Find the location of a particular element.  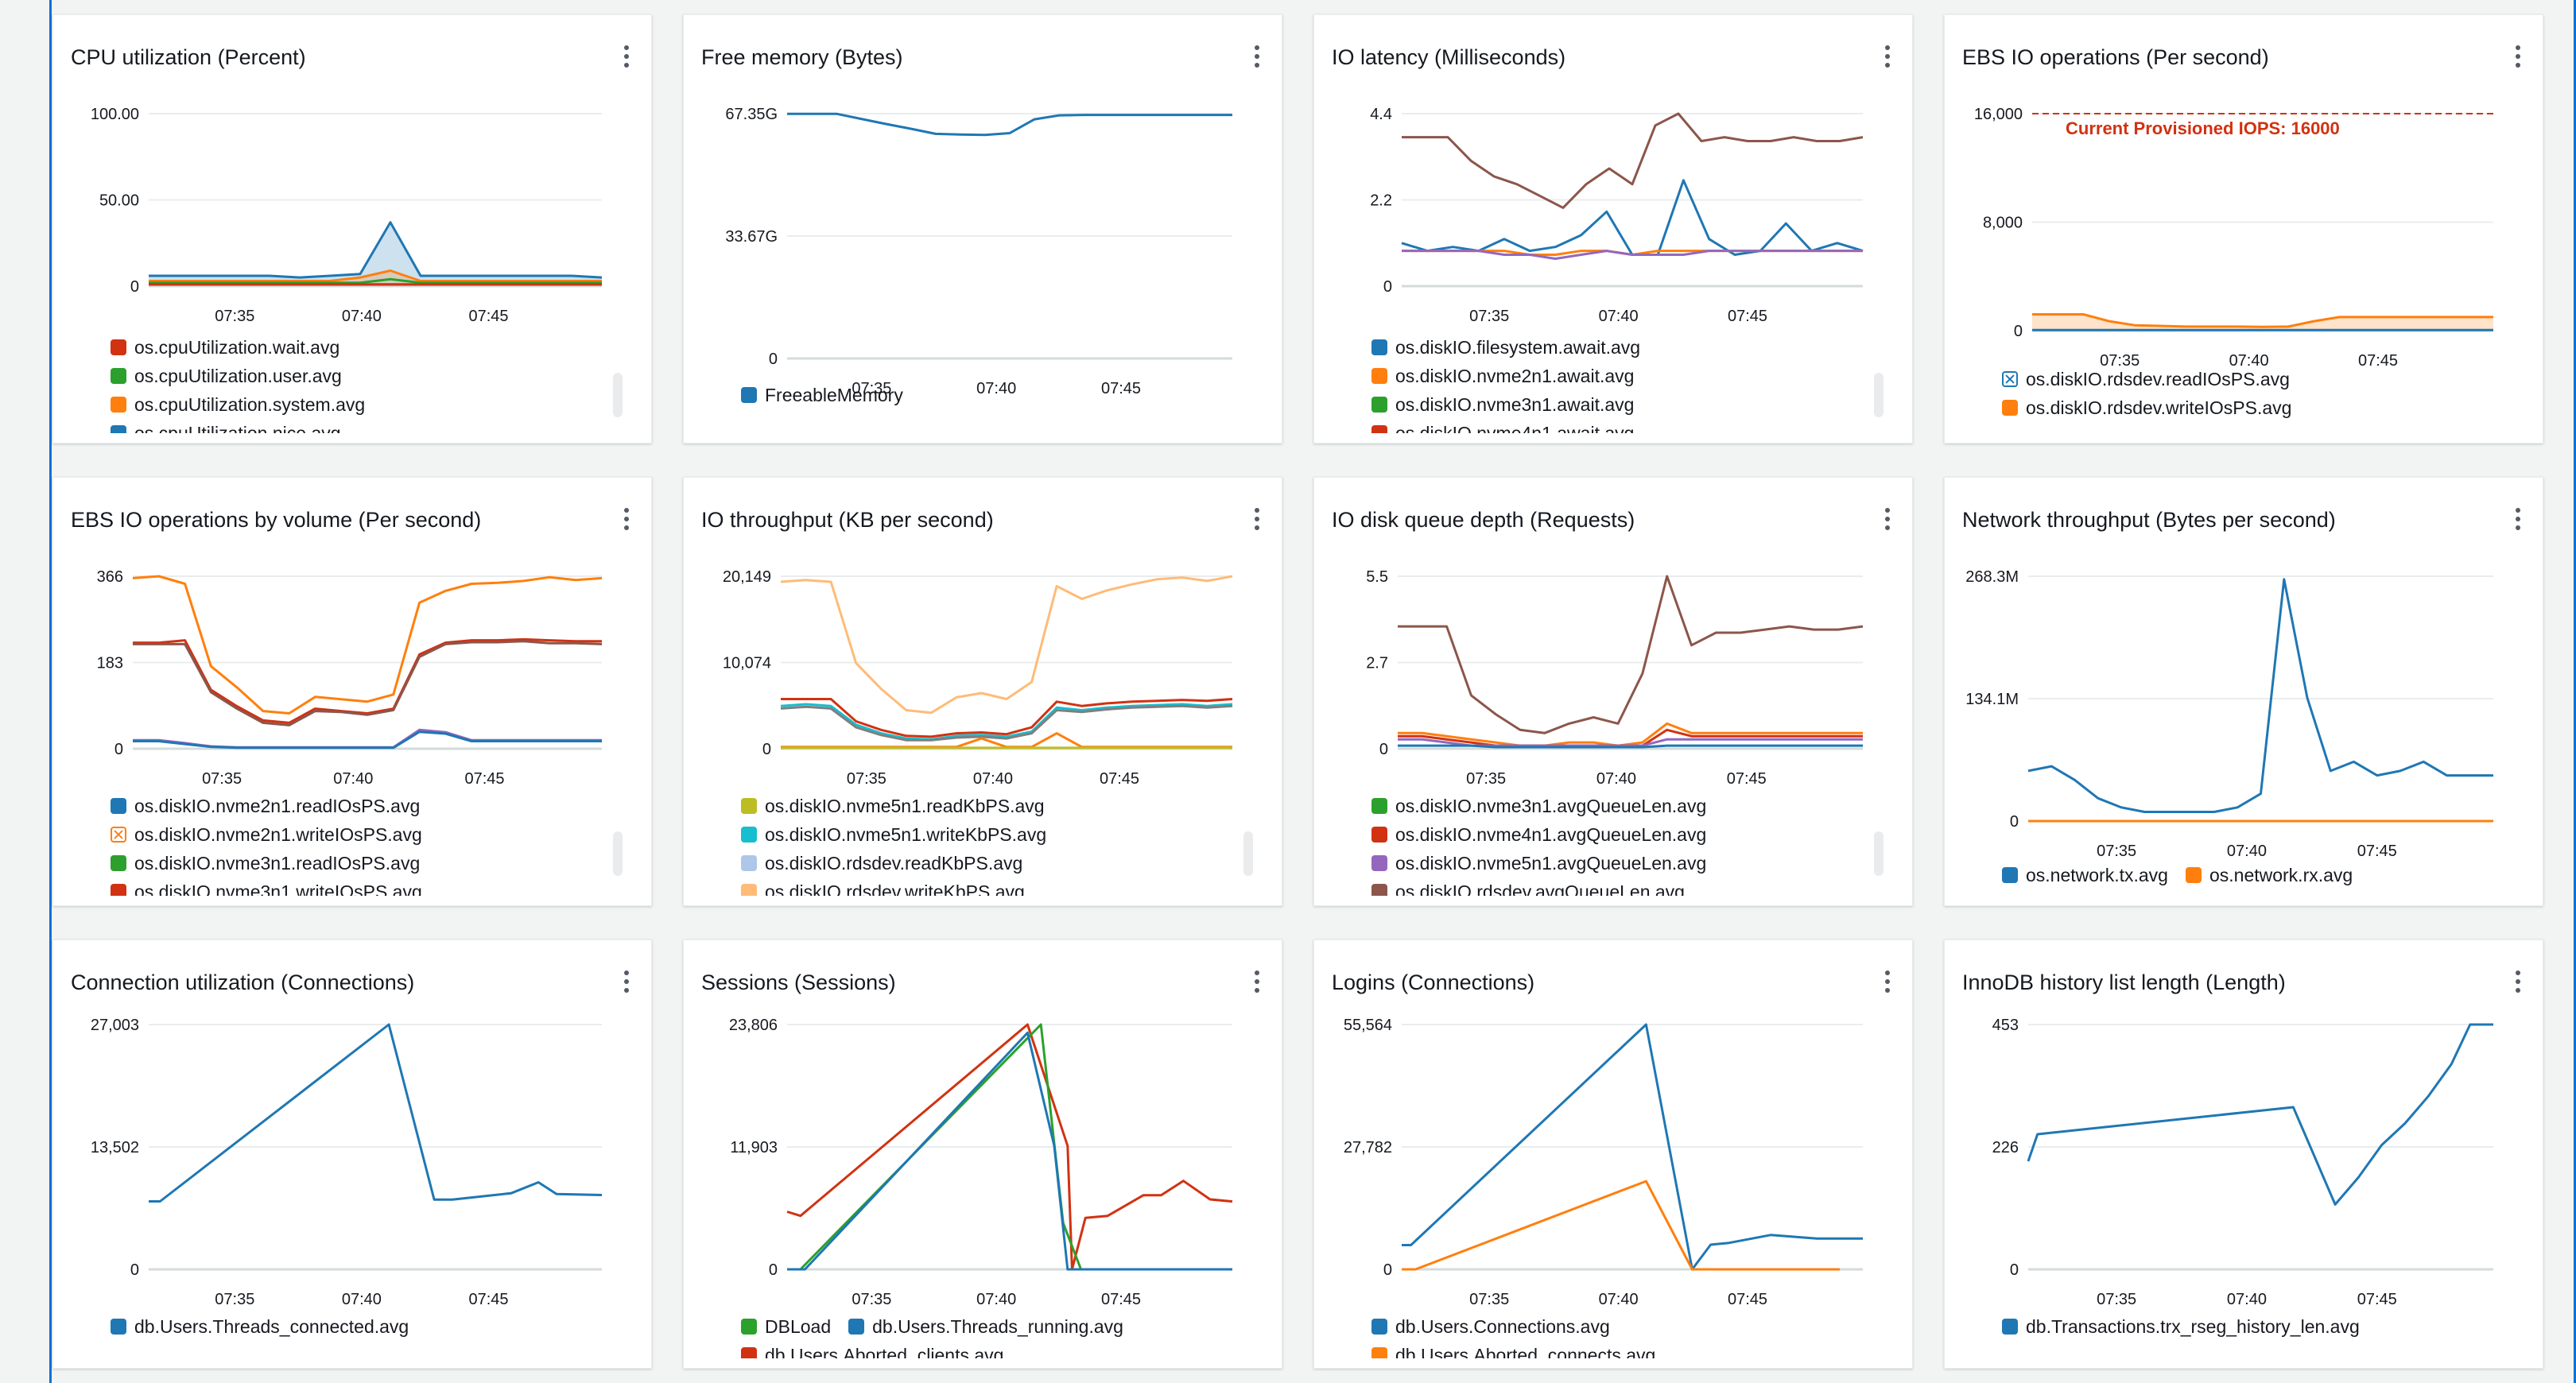

legend-label: os.diskIO.rdsdev.readKbPS.avg is located at coordinates (894, 863).